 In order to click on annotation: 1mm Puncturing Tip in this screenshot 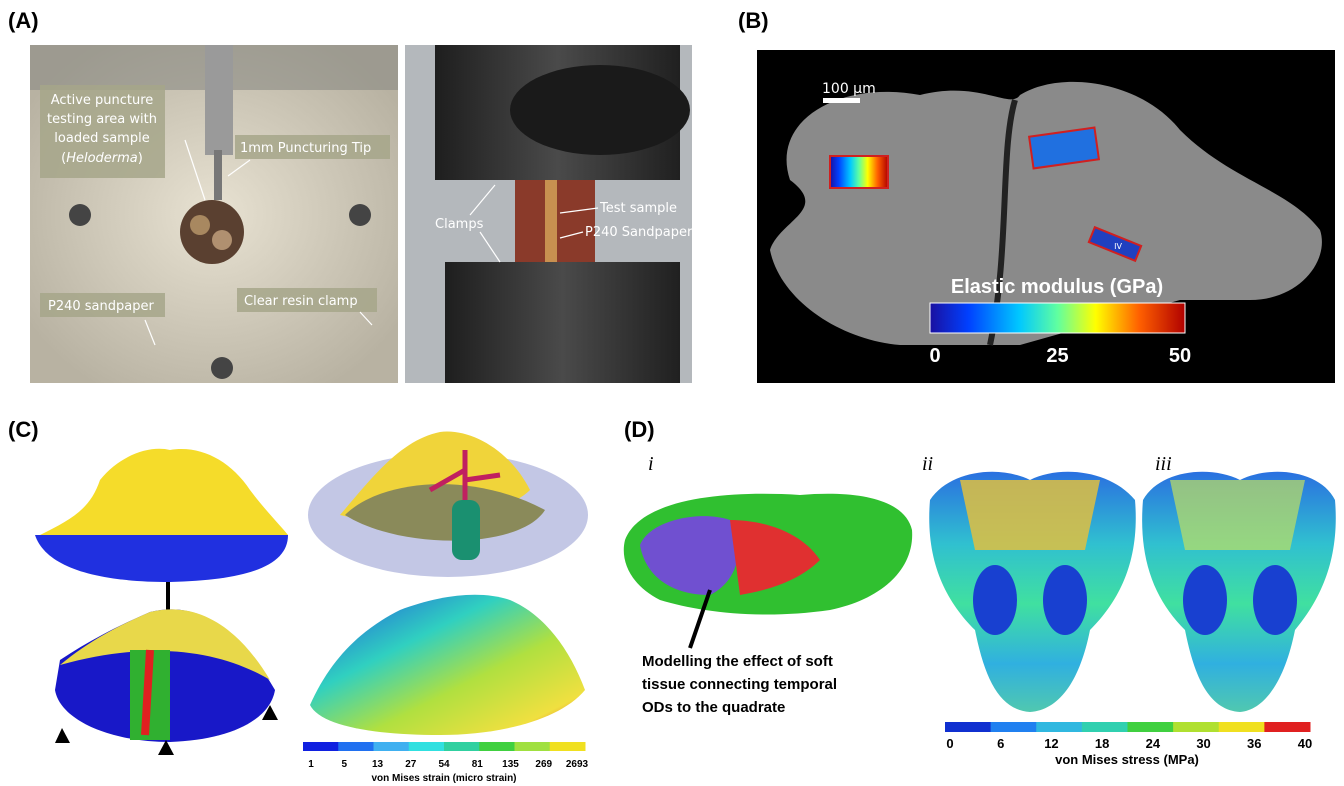, I will do `click(305, 148)`.